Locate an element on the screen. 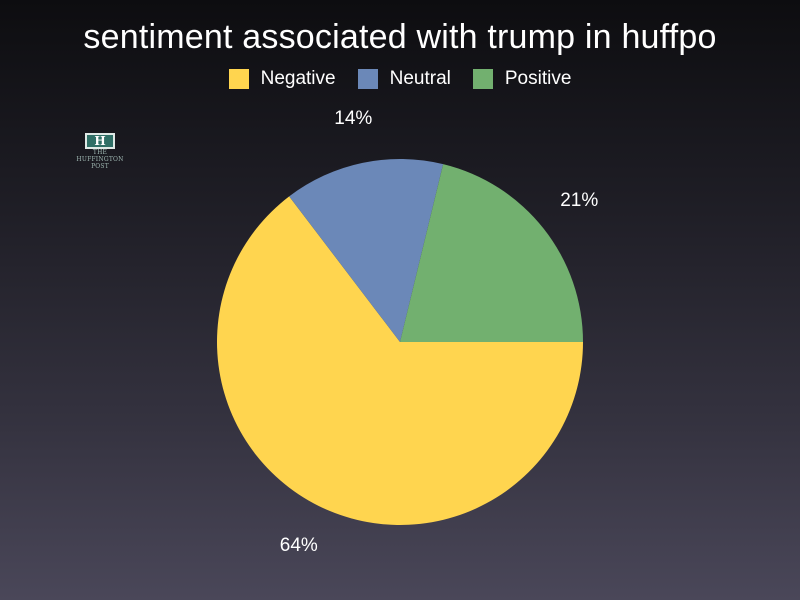 This screenshot has width=800, height=600. pie-label-neutral: 14% is located at coordinates (353, 118).